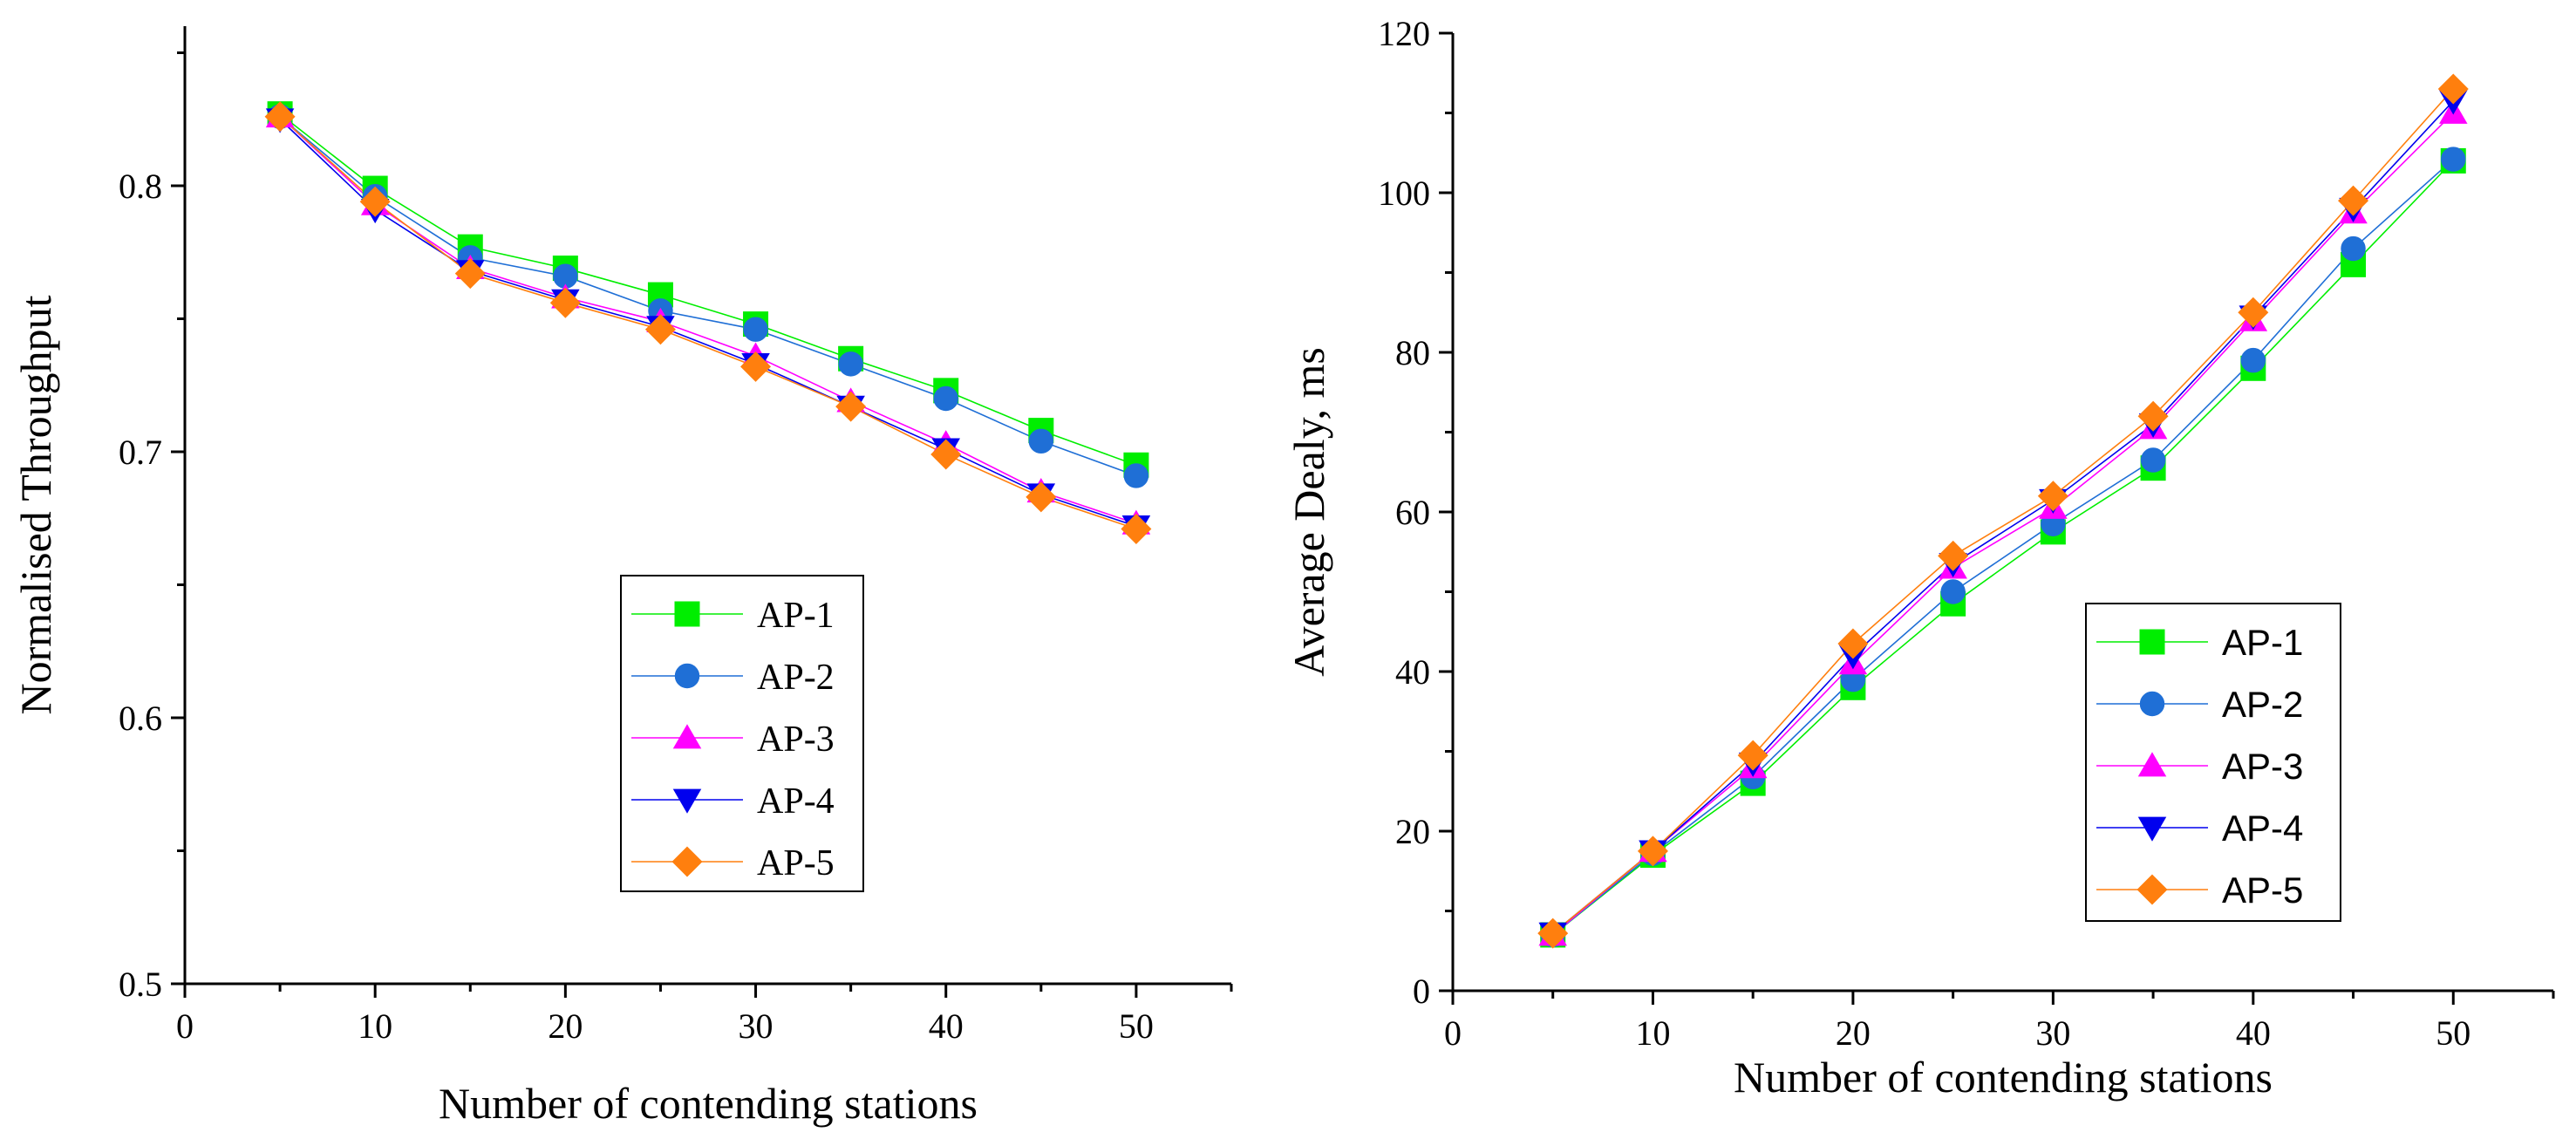  I want to click on y-axis-title: Normalised Throughput, so click(36, 504).